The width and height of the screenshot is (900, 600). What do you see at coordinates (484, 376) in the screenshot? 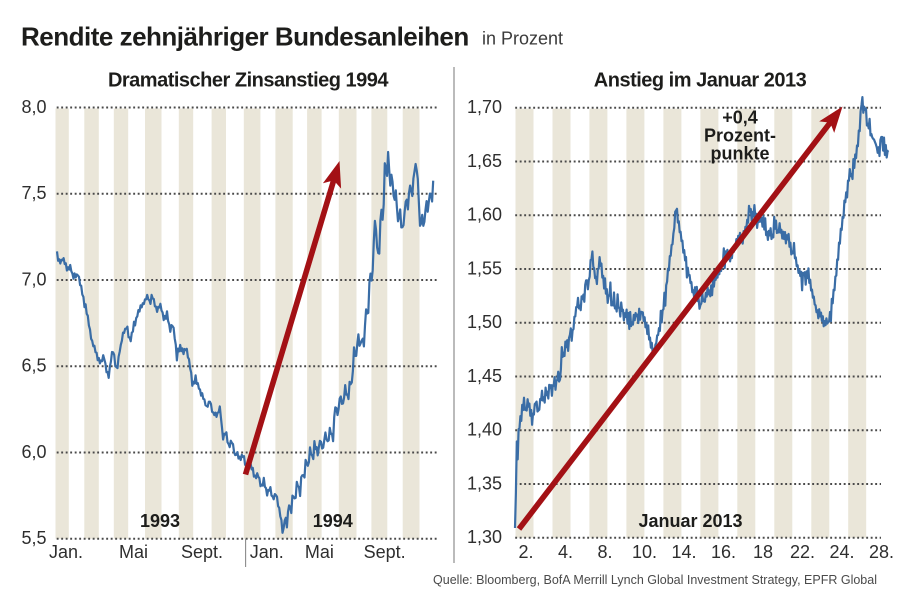
I see `svg-text: 1,45` at bounding box center [484, 376].